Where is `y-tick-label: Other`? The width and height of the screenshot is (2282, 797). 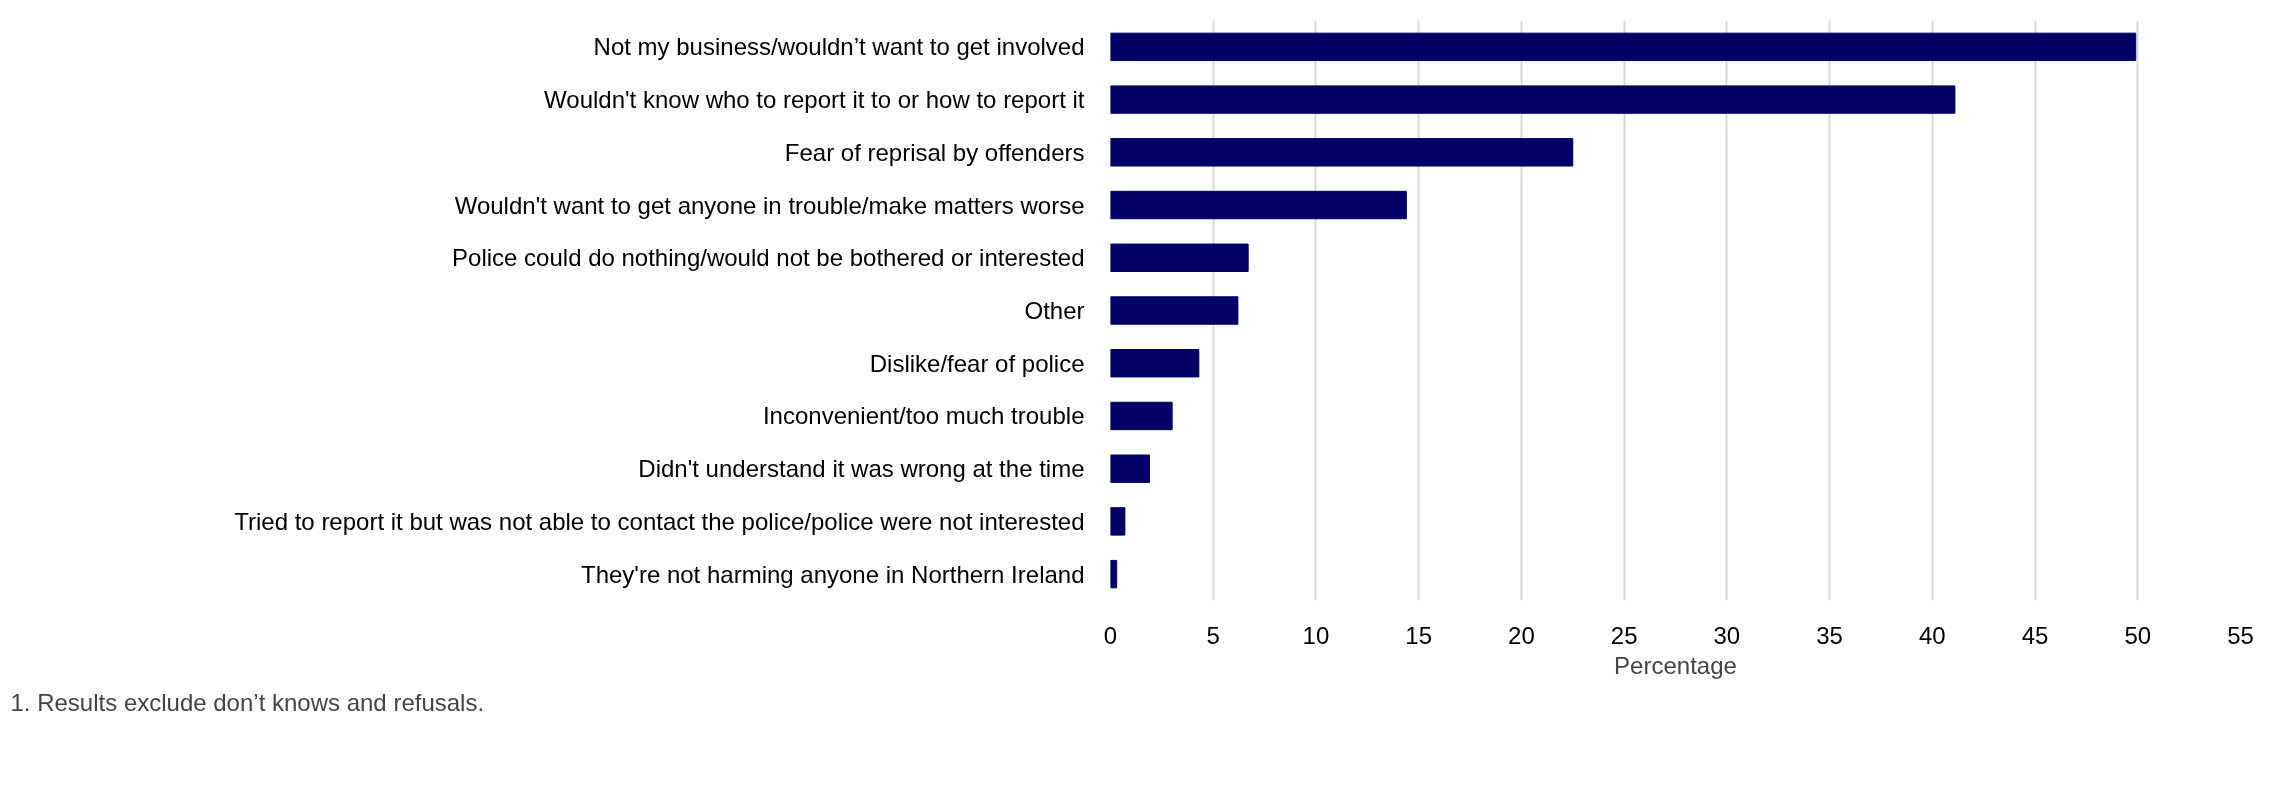 y-tick-label: Other is located at coordinates (1054, 310).